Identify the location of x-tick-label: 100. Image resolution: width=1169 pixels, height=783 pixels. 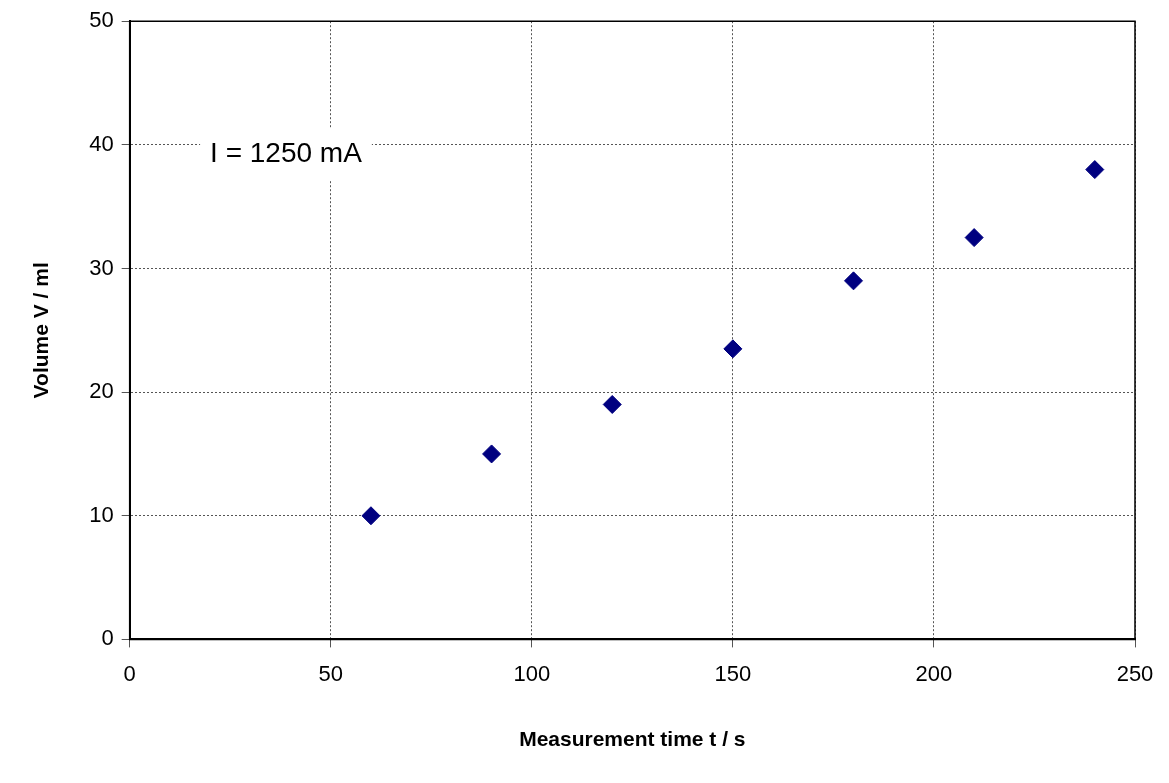
(532, 673).